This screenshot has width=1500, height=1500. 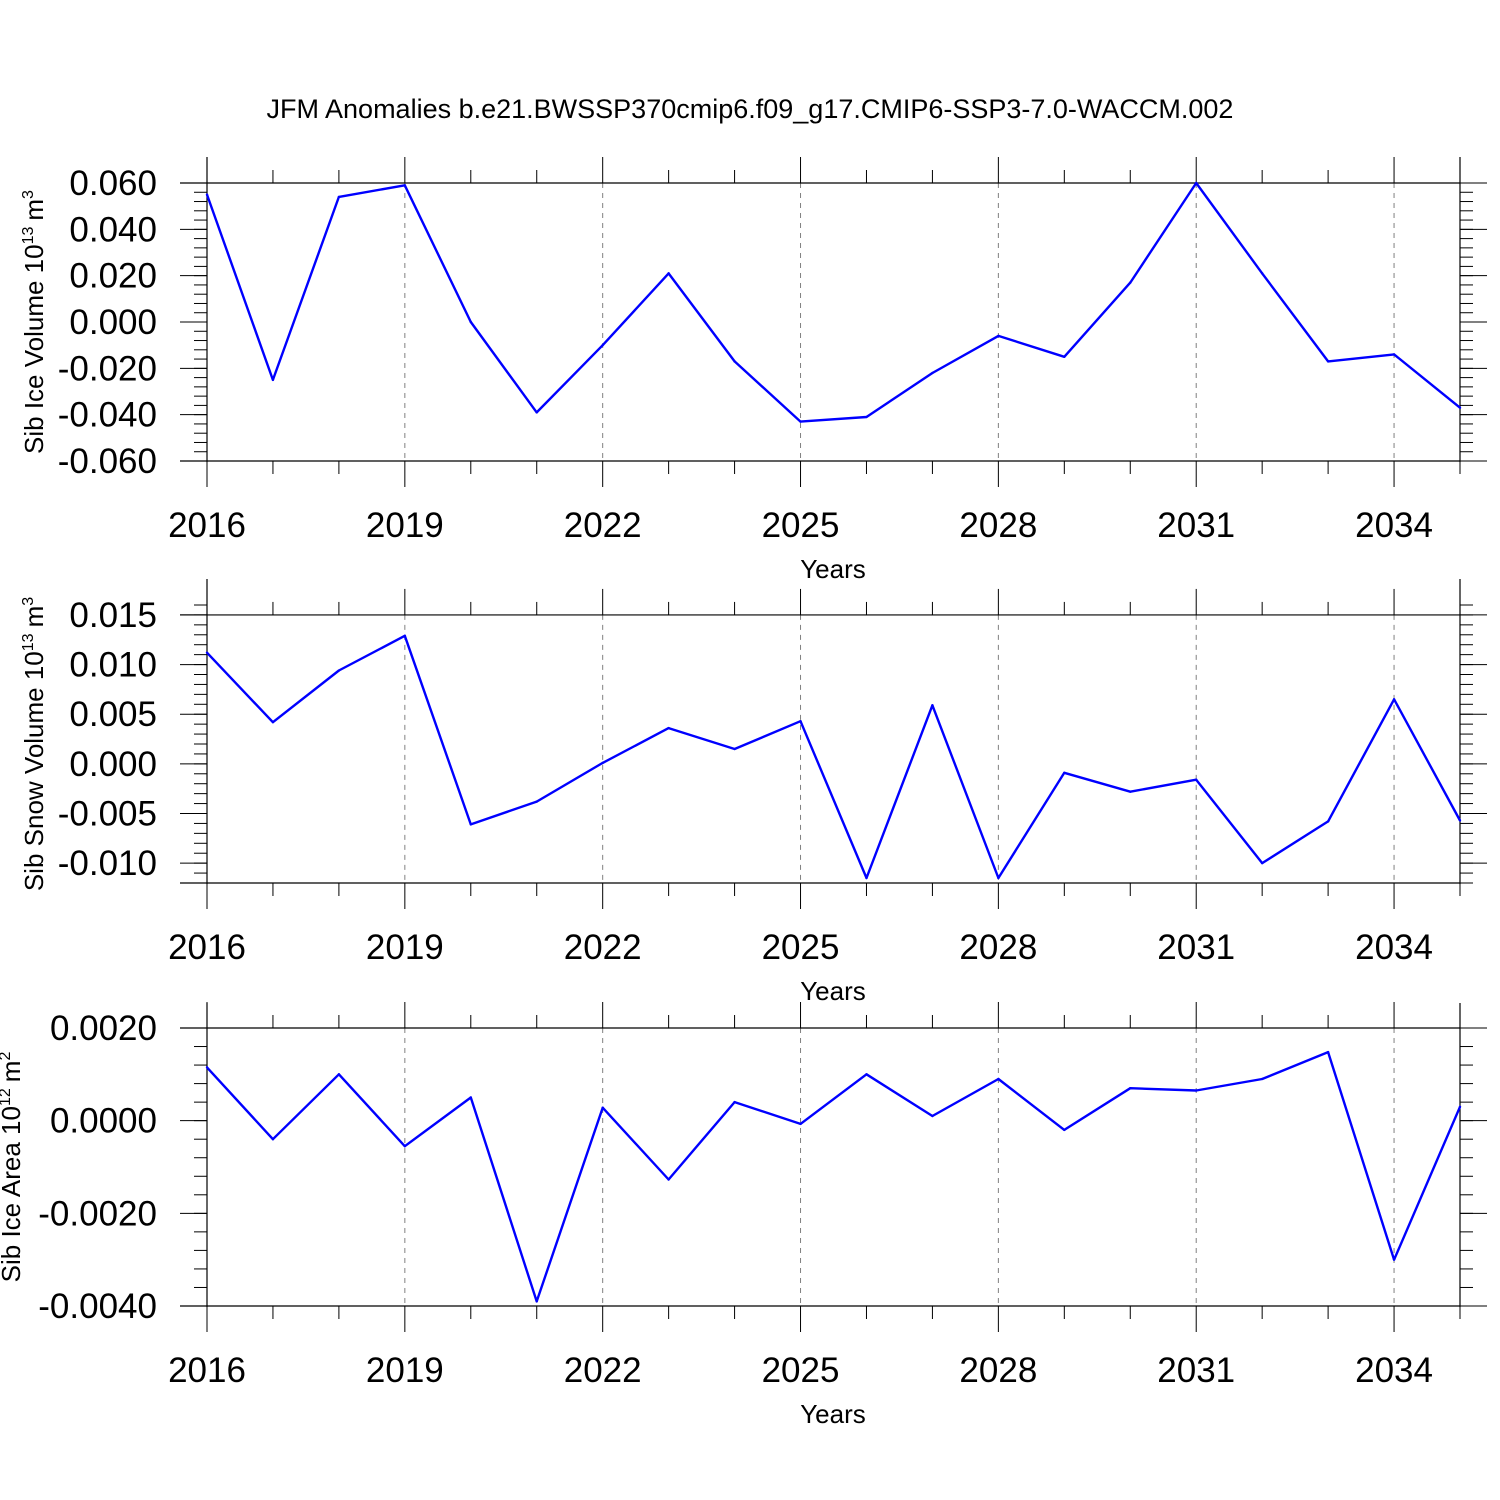 What do you see at coordinates (1196, 947) in the screenshot?
I see `x-tick-label: 2031` at bounding box center [1196, 947].